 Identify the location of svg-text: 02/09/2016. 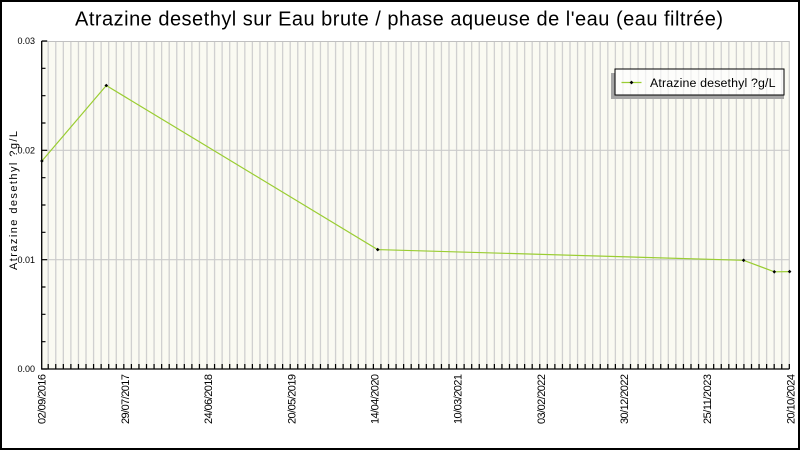
(43, 399).